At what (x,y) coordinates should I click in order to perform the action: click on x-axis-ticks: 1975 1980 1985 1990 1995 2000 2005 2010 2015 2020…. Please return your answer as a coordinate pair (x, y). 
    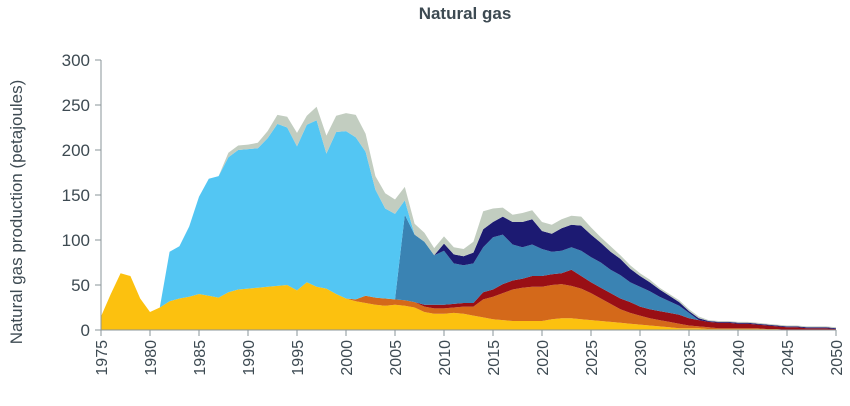
    Looking at the image, I should click on (470, 353).